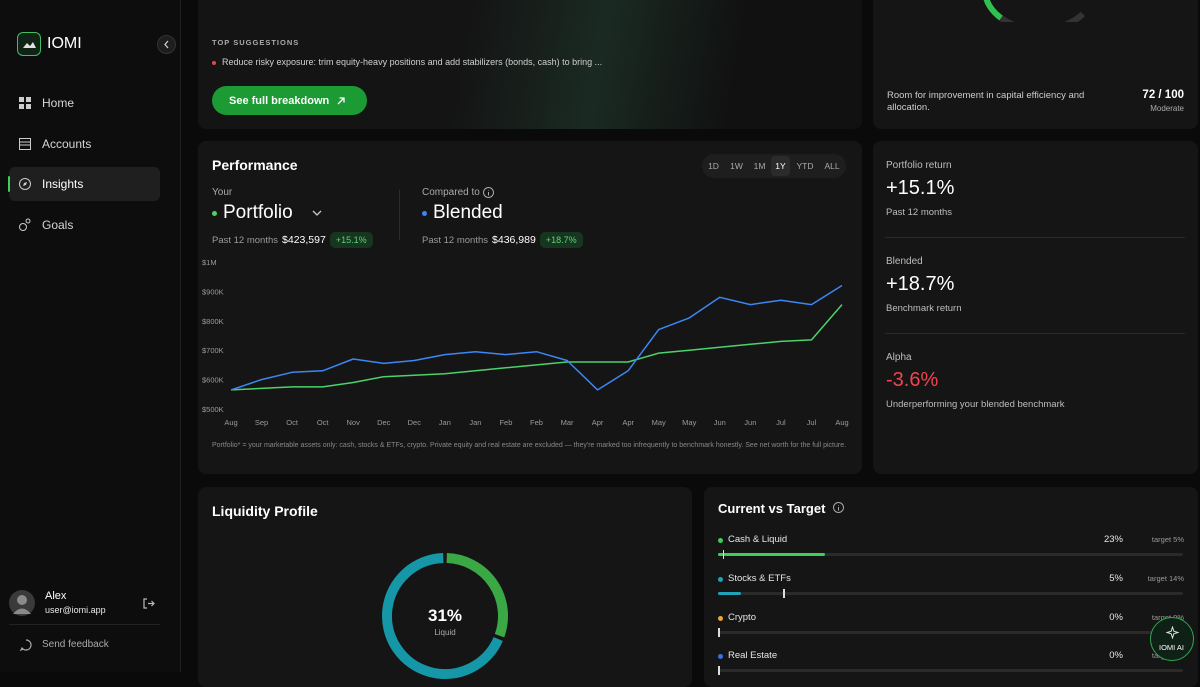 This screenshot has height=687, width=1200. Describe the element at coordinates (805, 166) in the screenshot. I see `range-button: YTD` at that location.